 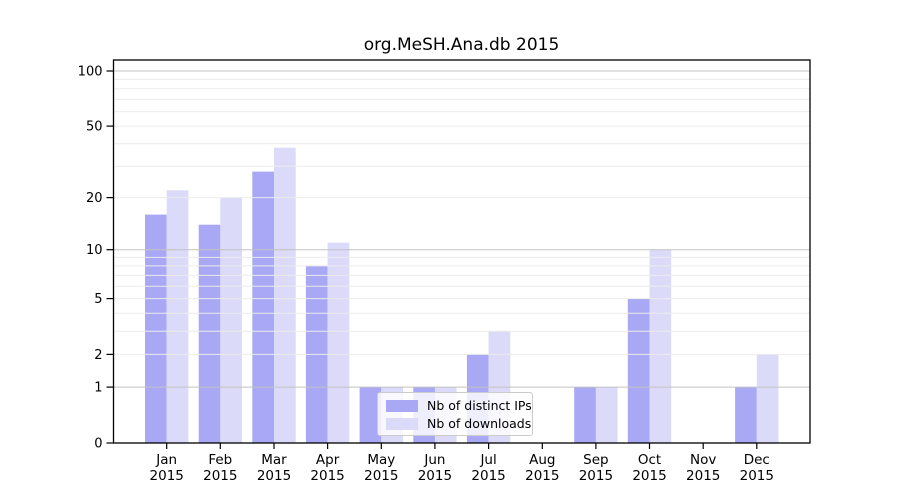 I want to click on chart-title: org.MeSH.Ana.db 2015, so click(x=461, y=45).